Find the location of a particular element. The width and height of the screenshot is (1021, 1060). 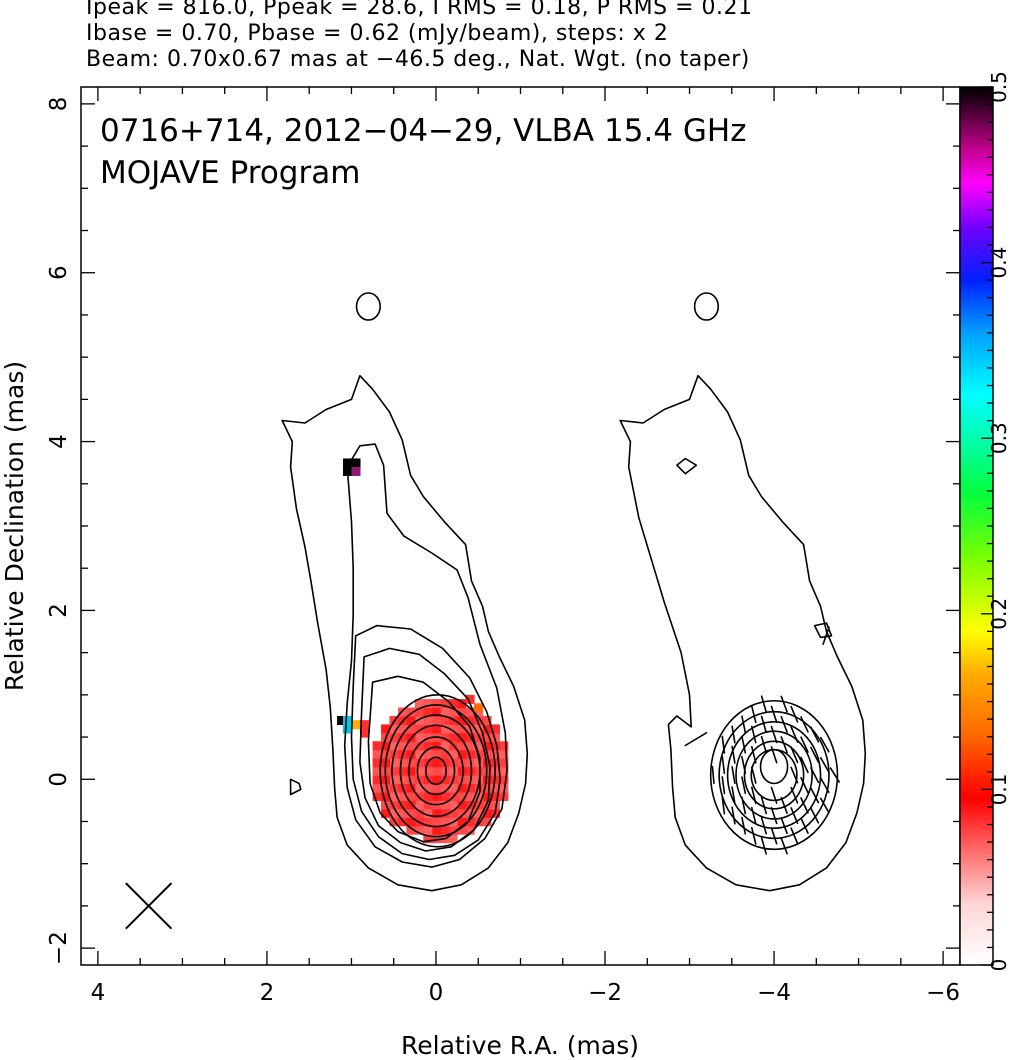

y-axis-label: Relative Declination (mas) is located at coordinates (14, 526).